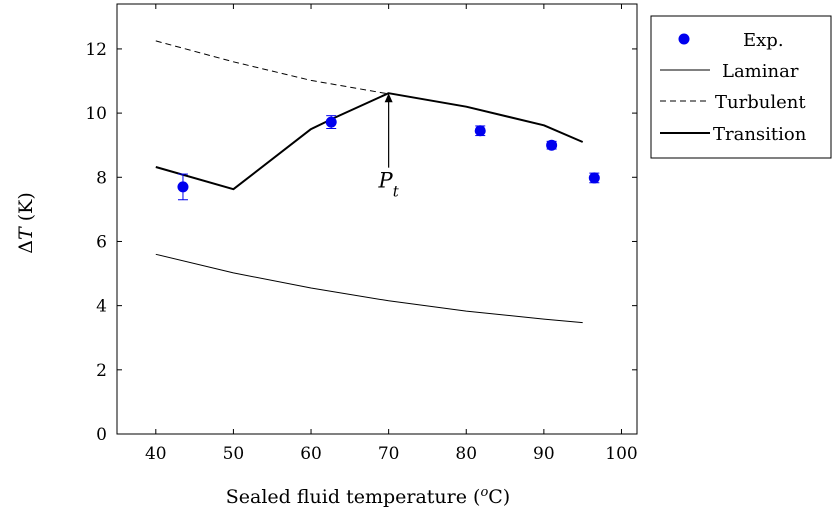 The width and height of the screenshot is (836, 515). Describe the element at coordinates (234, 454) in the screenshot. I see `x-tick-label: 50` at that location.